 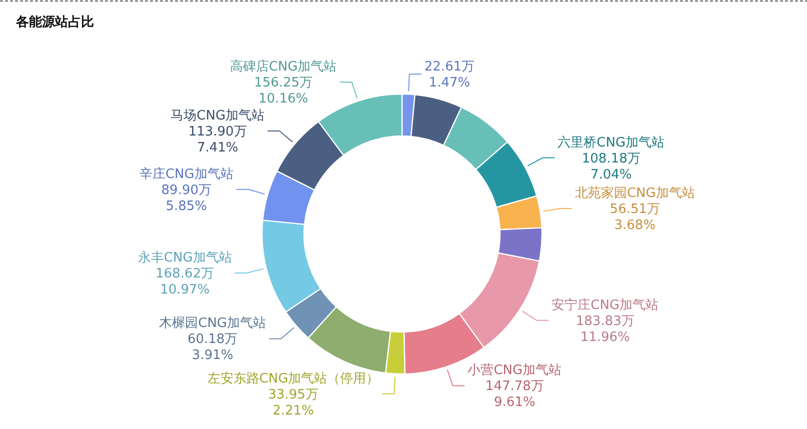 What do you see at coordinates (283, 91) in the screenshot?
I see `data-label: 156.25万 10.16%` at bounding box center [283, 91].